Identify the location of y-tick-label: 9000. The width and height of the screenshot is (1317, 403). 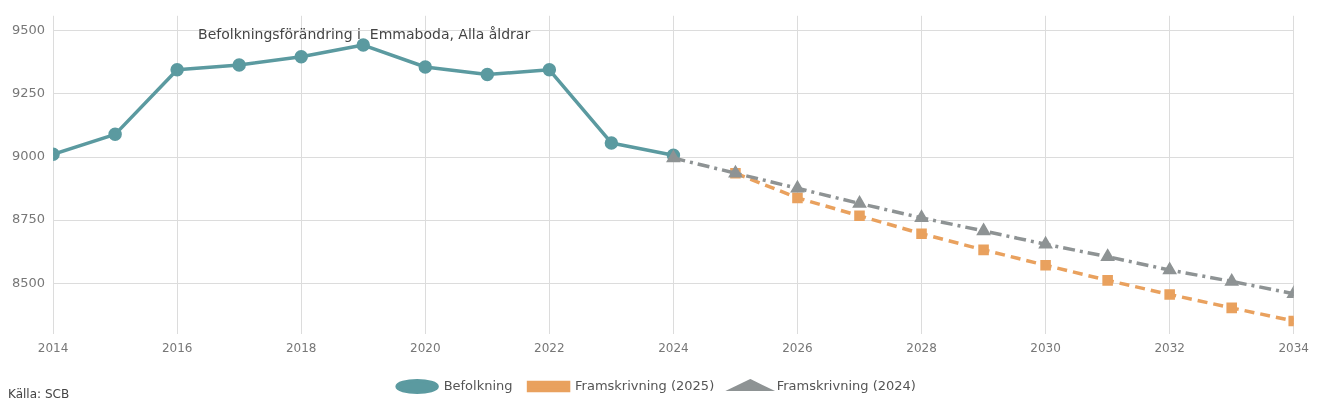
(28, 156).